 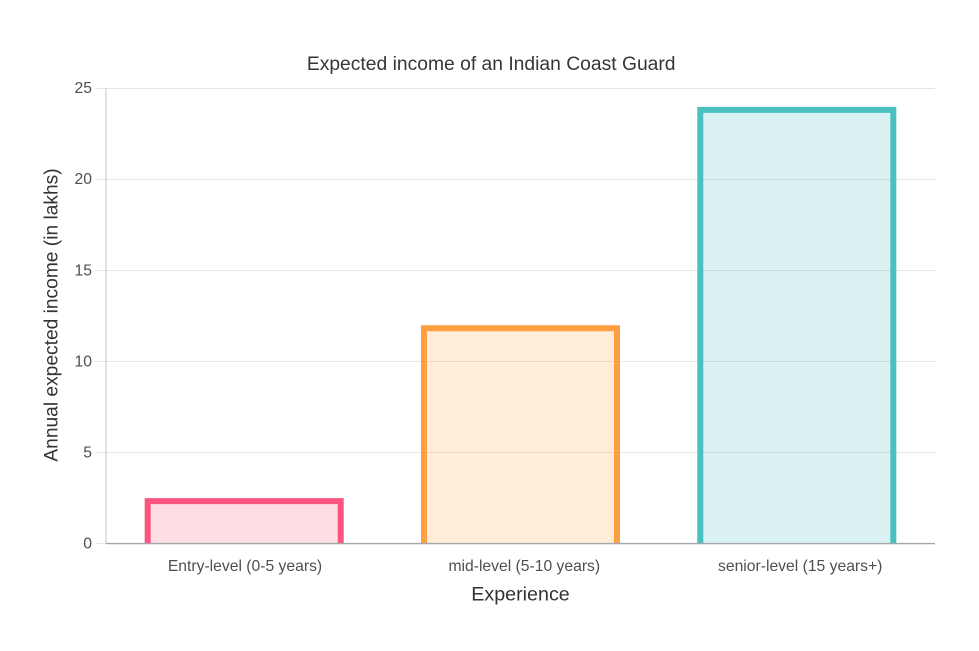 I want to click on svg-text: Experience, so click(x=520, y=595).